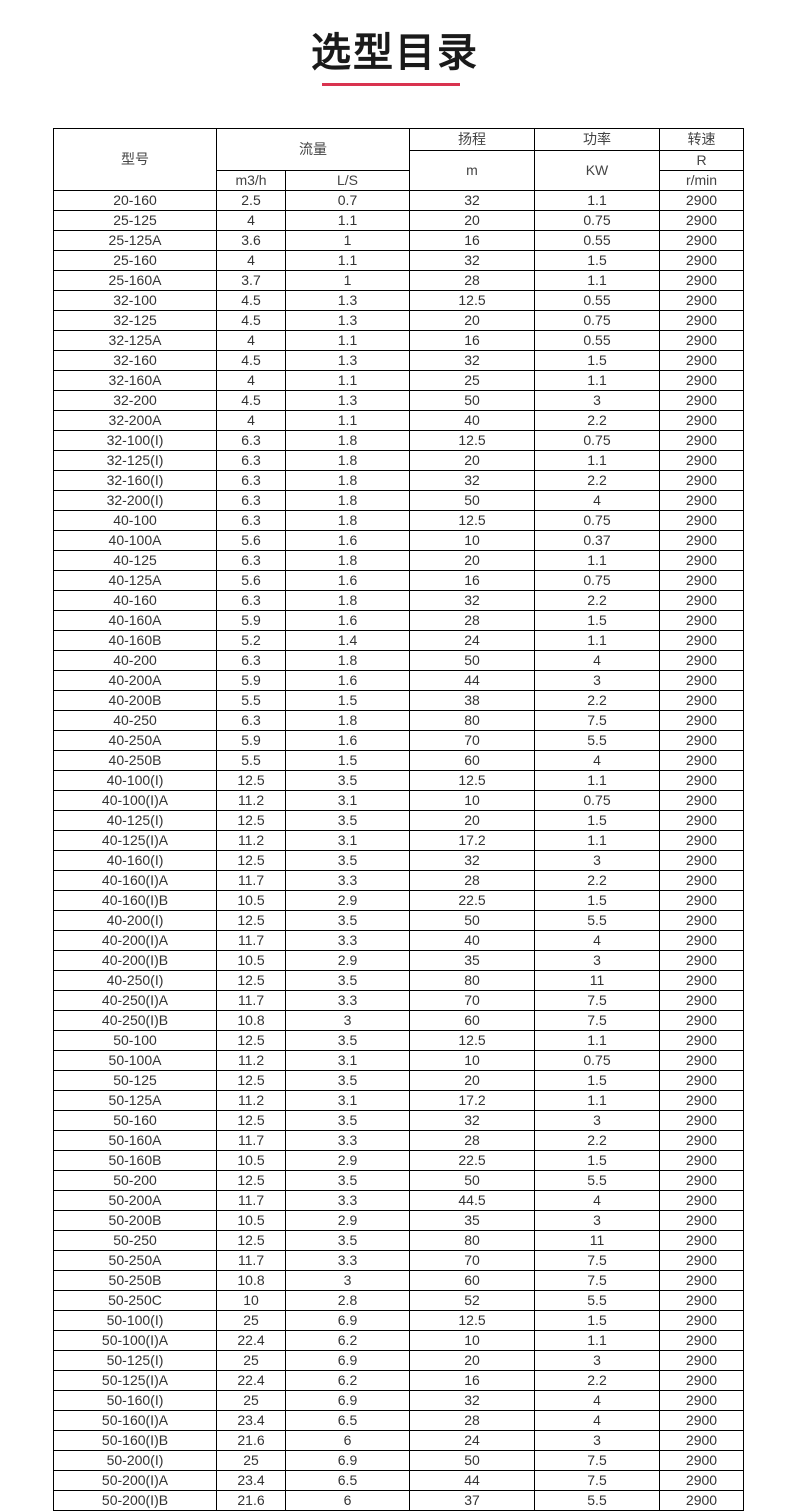  What do you see at coordinates (472, 880) in the screenshot?
I see `cell-head: 28` at bounding box center [472, 880].